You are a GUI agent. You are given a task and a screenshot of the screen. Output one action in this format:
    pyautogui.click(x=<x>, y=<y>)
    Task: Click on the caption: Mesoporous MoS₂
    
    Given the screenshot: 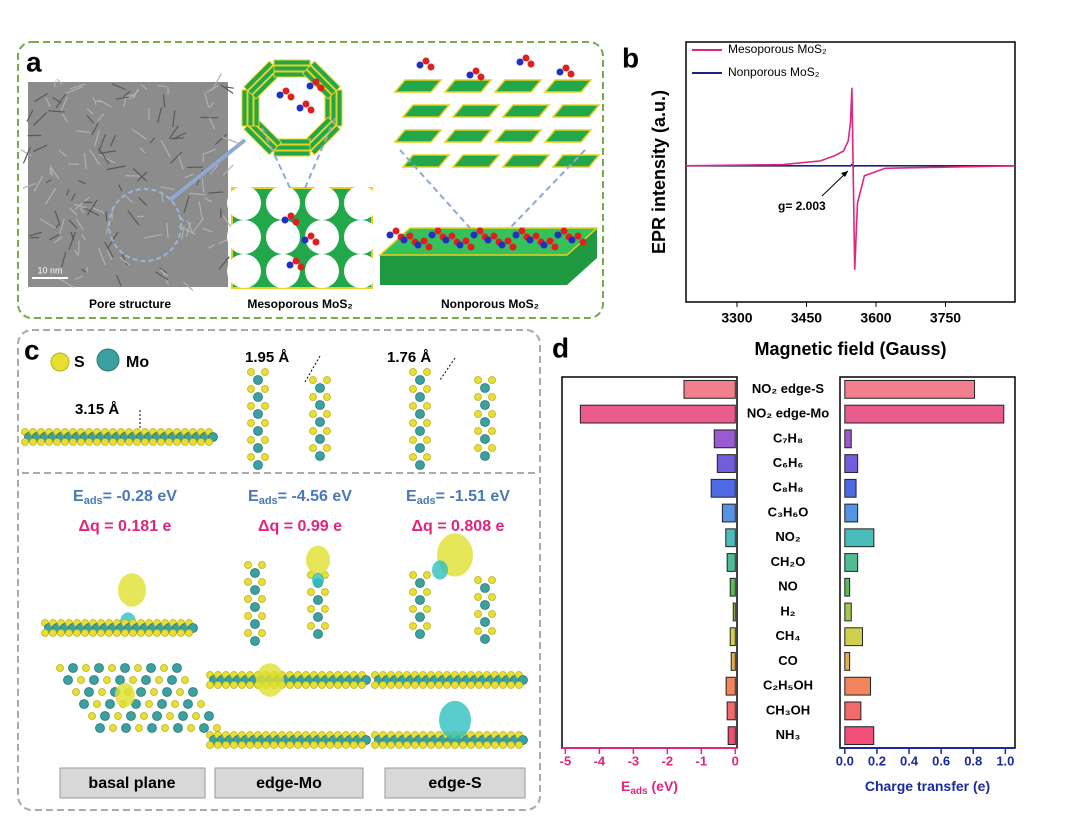 What is the action you would take?
    pyautogui.click(x=299, y=304)
    